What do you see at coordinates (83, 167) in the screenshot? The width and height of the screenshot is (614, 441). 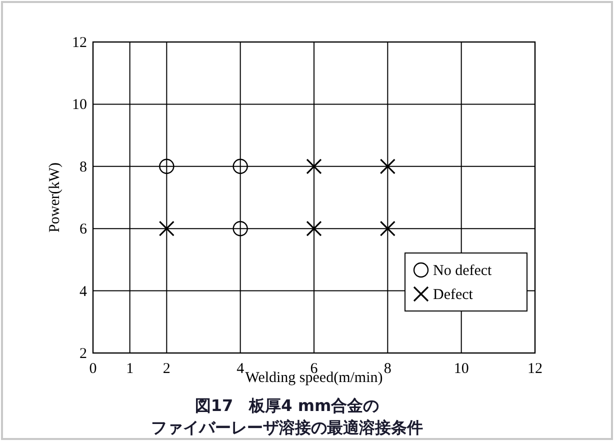 I see `y-tick-label: 8` at bounding box center [83, 167].